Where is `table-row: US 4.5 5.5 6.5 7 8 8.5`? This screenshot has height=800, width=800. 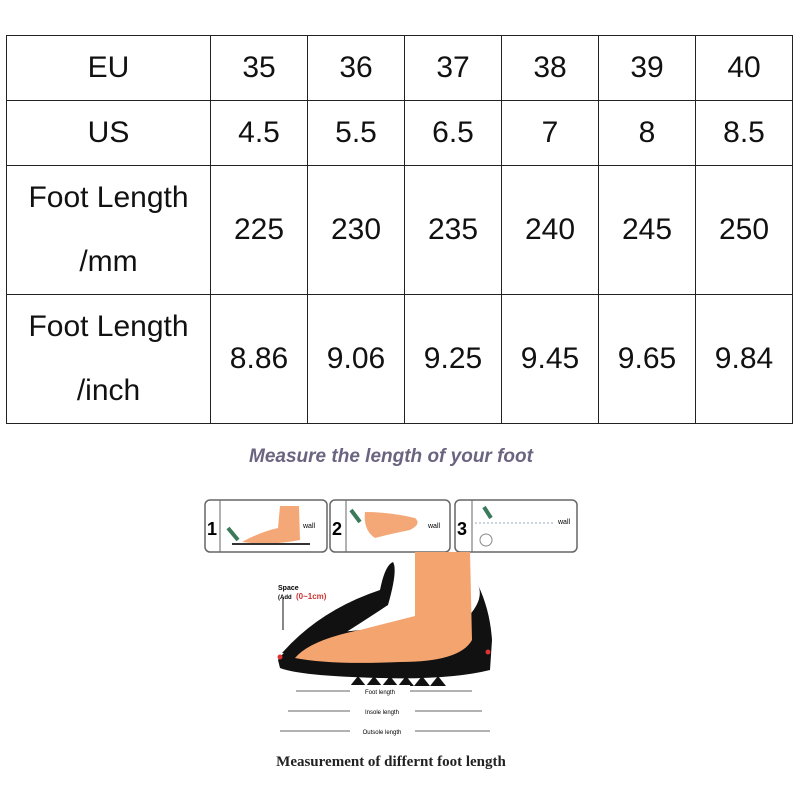 table-row: US 4.5 5.5 6.5 7 8 8.5 is located at coordinates (399, 133).